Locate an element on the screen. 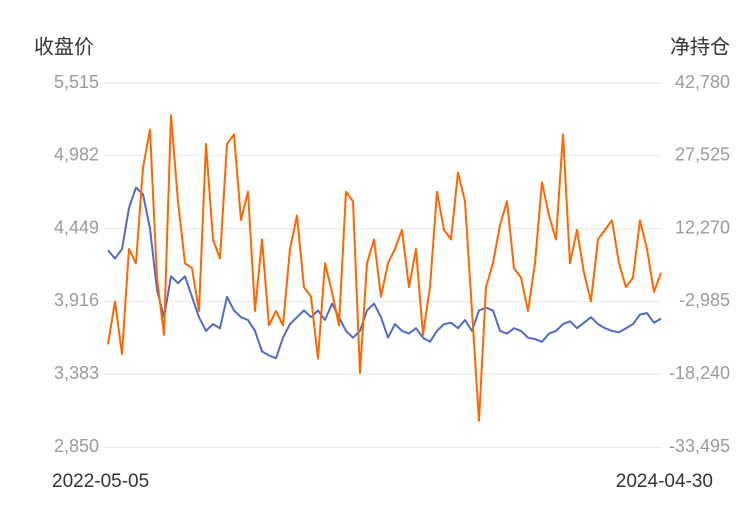  y-axis-title: 收盘价 is located at coordinates (64, 46).